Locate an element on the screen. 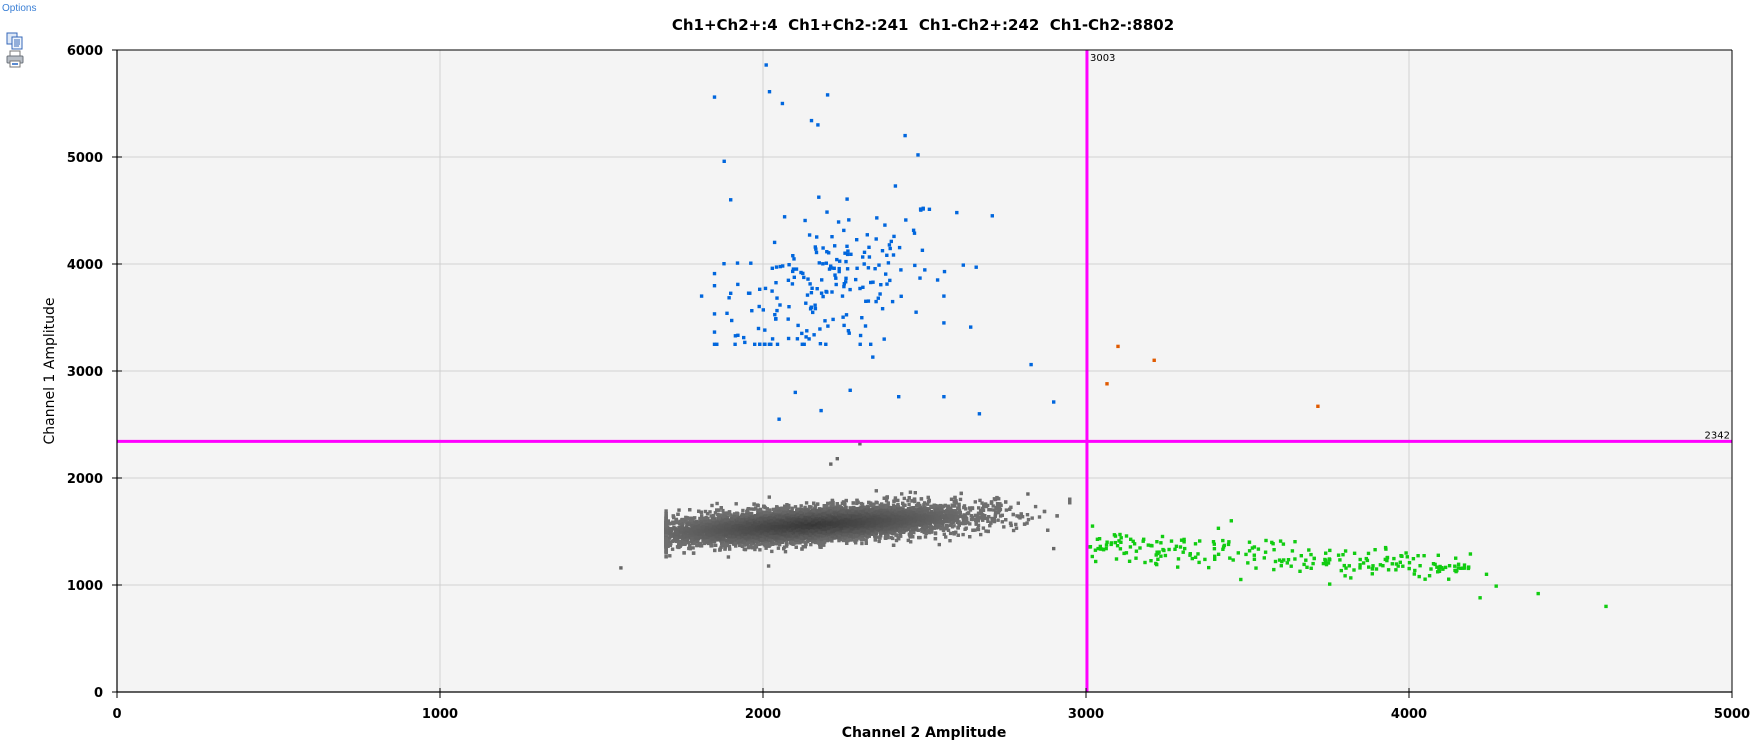 This screenshot has width=1758, height=749. copy-icon is located at coordinates (15, 41).